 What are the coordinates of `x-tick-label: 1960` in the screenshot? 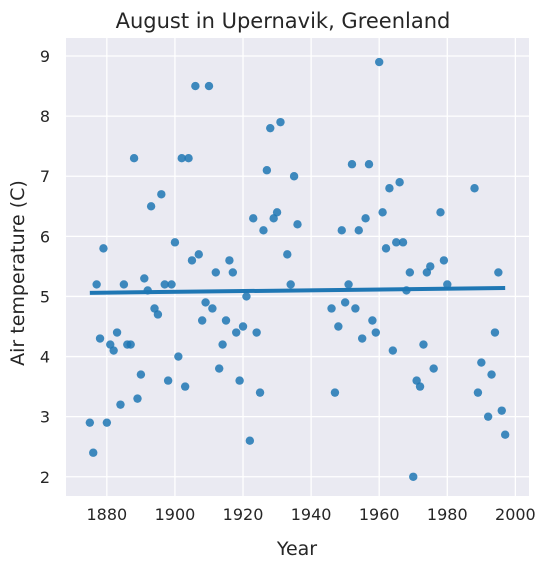 It's located at (379, 514).